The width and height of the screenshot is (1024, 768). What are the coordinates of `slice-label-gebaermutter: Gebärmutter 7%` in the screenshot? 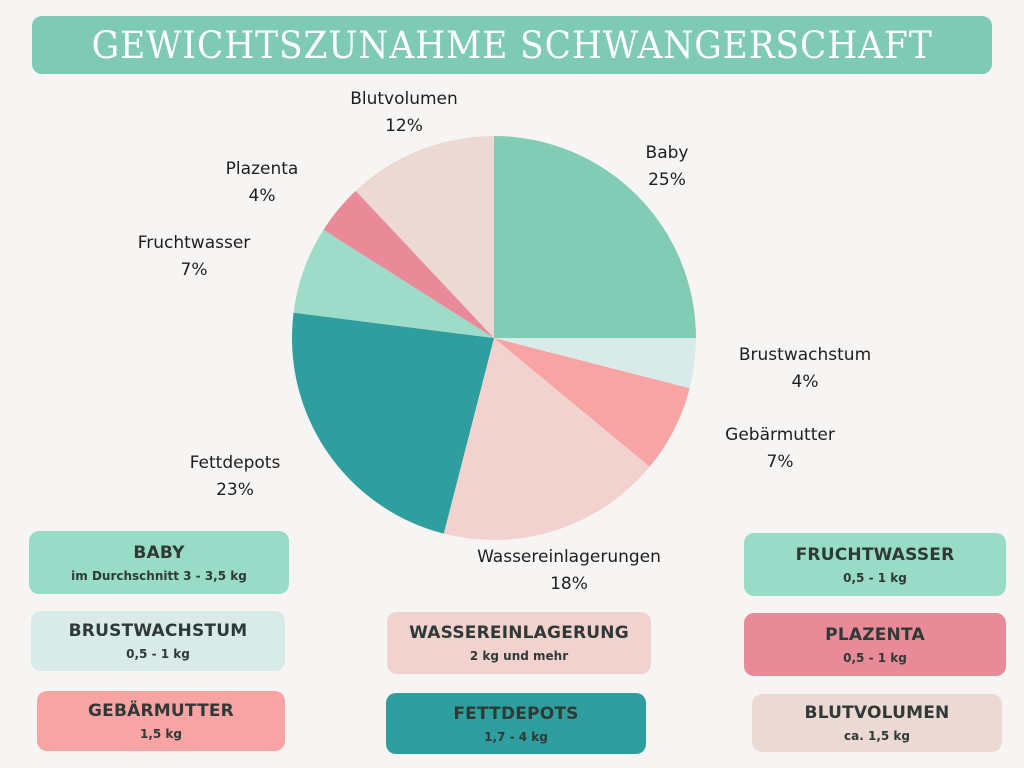 It's located at (780, 449).